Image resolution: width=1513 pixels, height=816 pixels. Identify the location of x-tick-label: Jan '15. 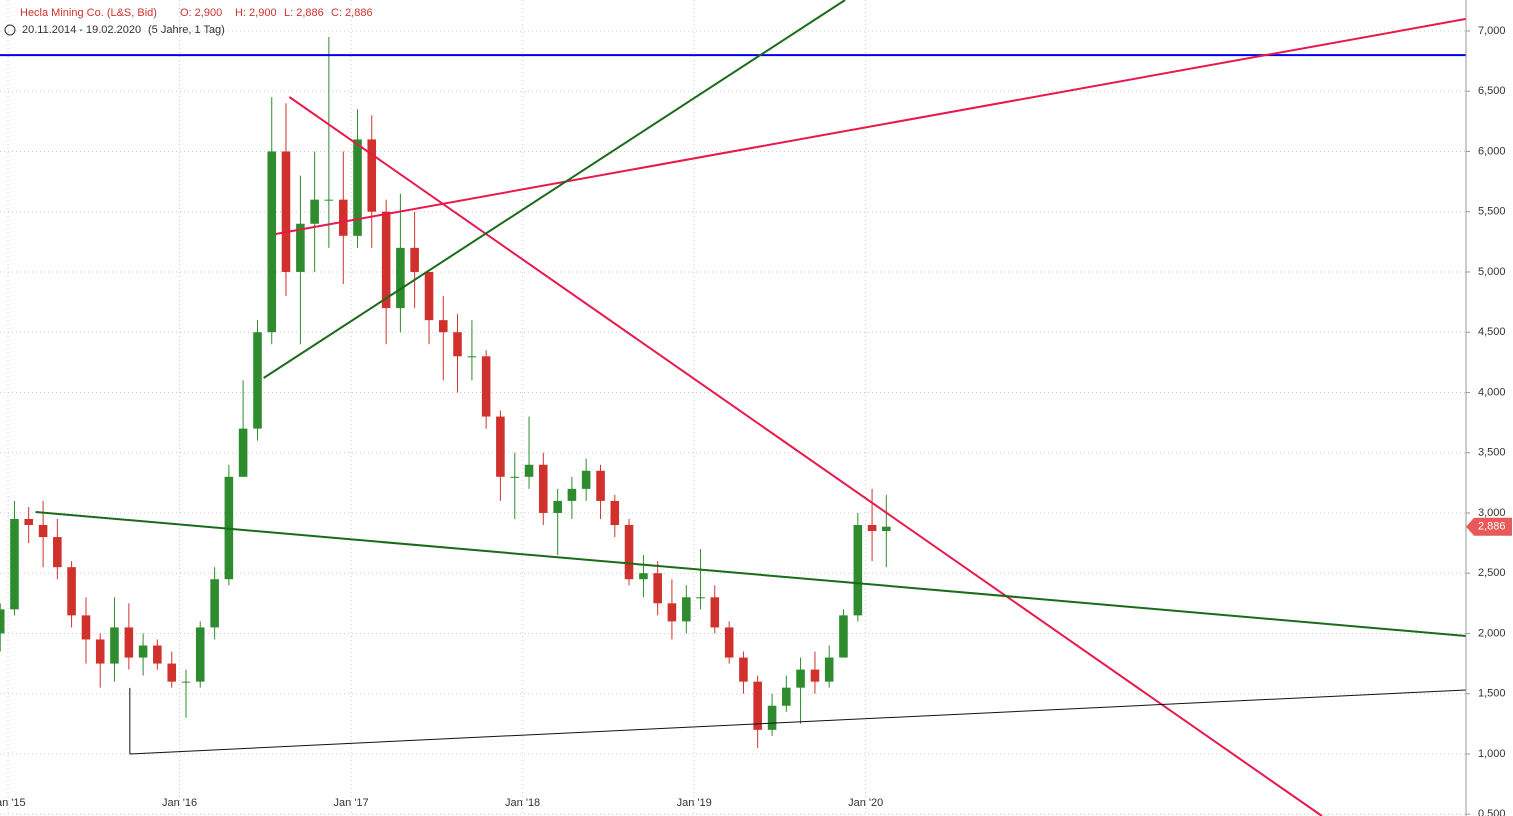
(13, 803).